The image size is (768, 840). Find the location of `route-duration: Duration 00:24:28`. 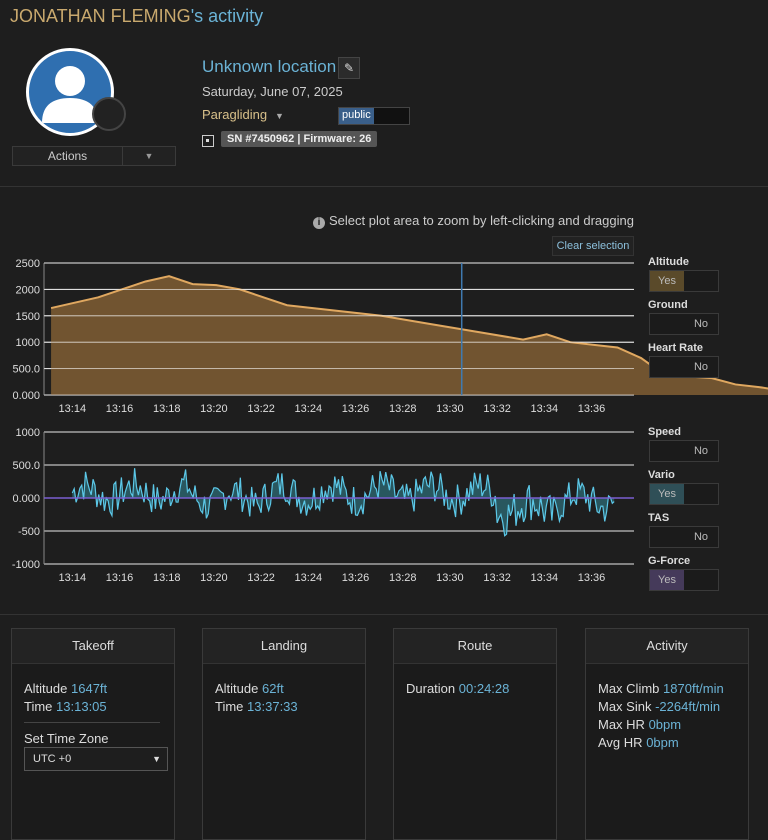

route-duration: Duration 00:24:28 is located at coordinates (457, 688).